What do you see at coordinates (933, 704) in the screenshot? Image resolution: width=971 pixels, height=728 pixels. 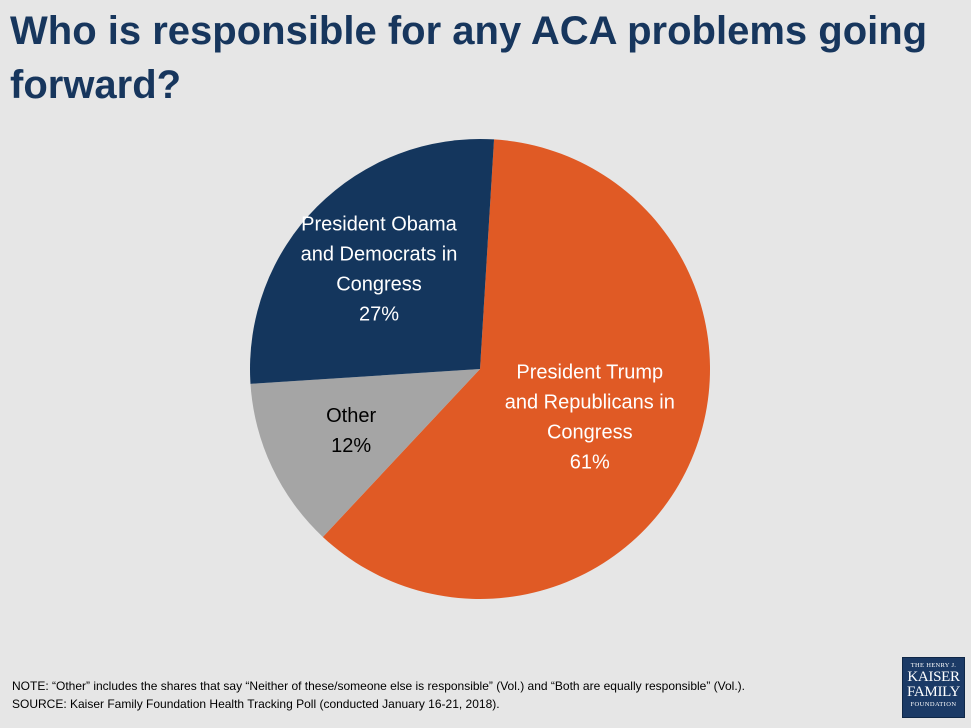 I see `logo-line-4: FOUNDATION` at bounding box center [933, 704].